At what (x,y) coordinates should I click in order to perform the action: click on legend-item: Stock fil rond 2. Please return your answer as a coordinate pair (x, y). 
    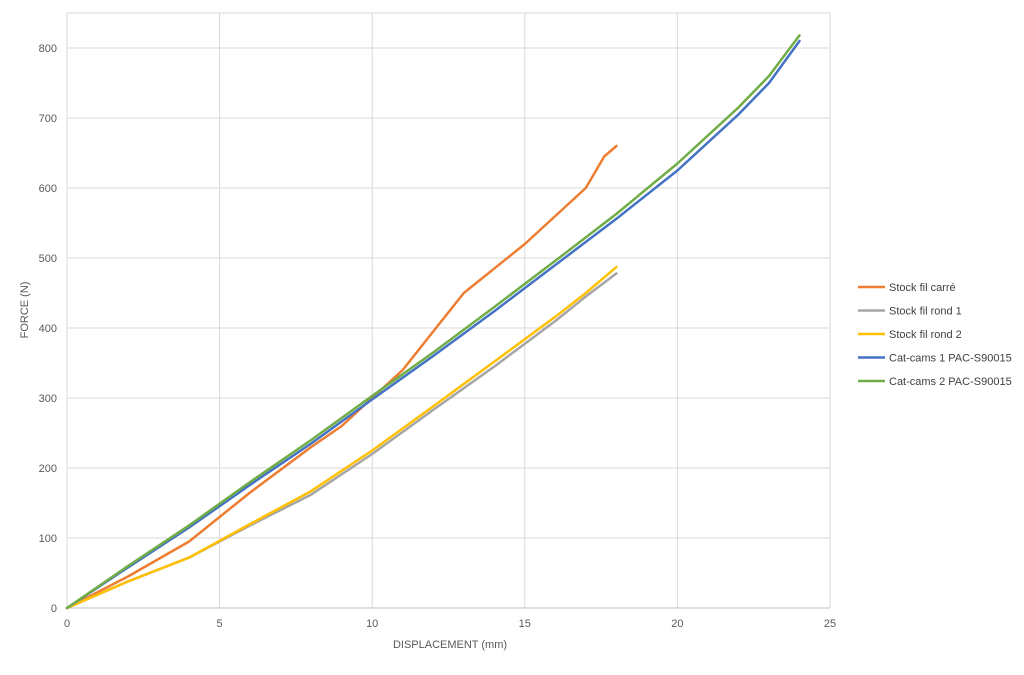
    Looking at the image, I should click on (910, 335).